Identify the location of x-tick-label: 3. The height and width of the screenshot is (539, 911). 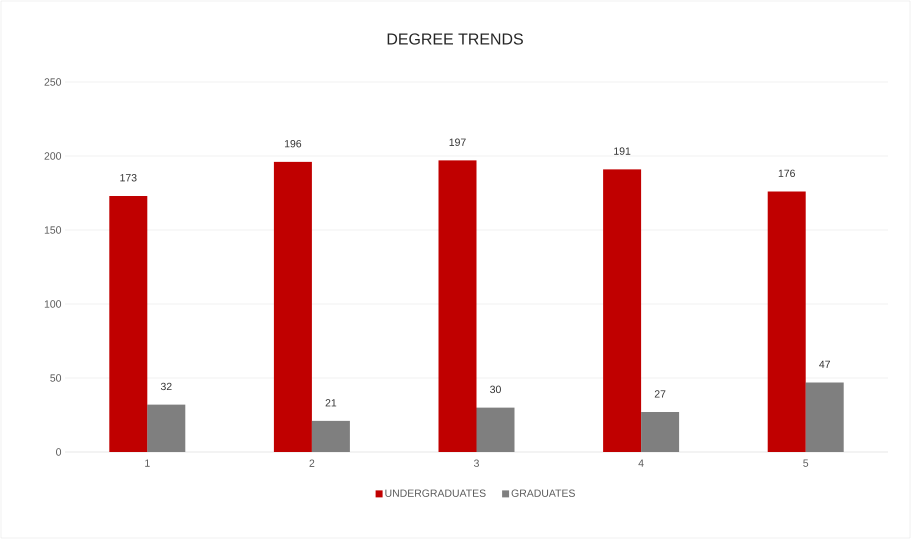
(476, 463).